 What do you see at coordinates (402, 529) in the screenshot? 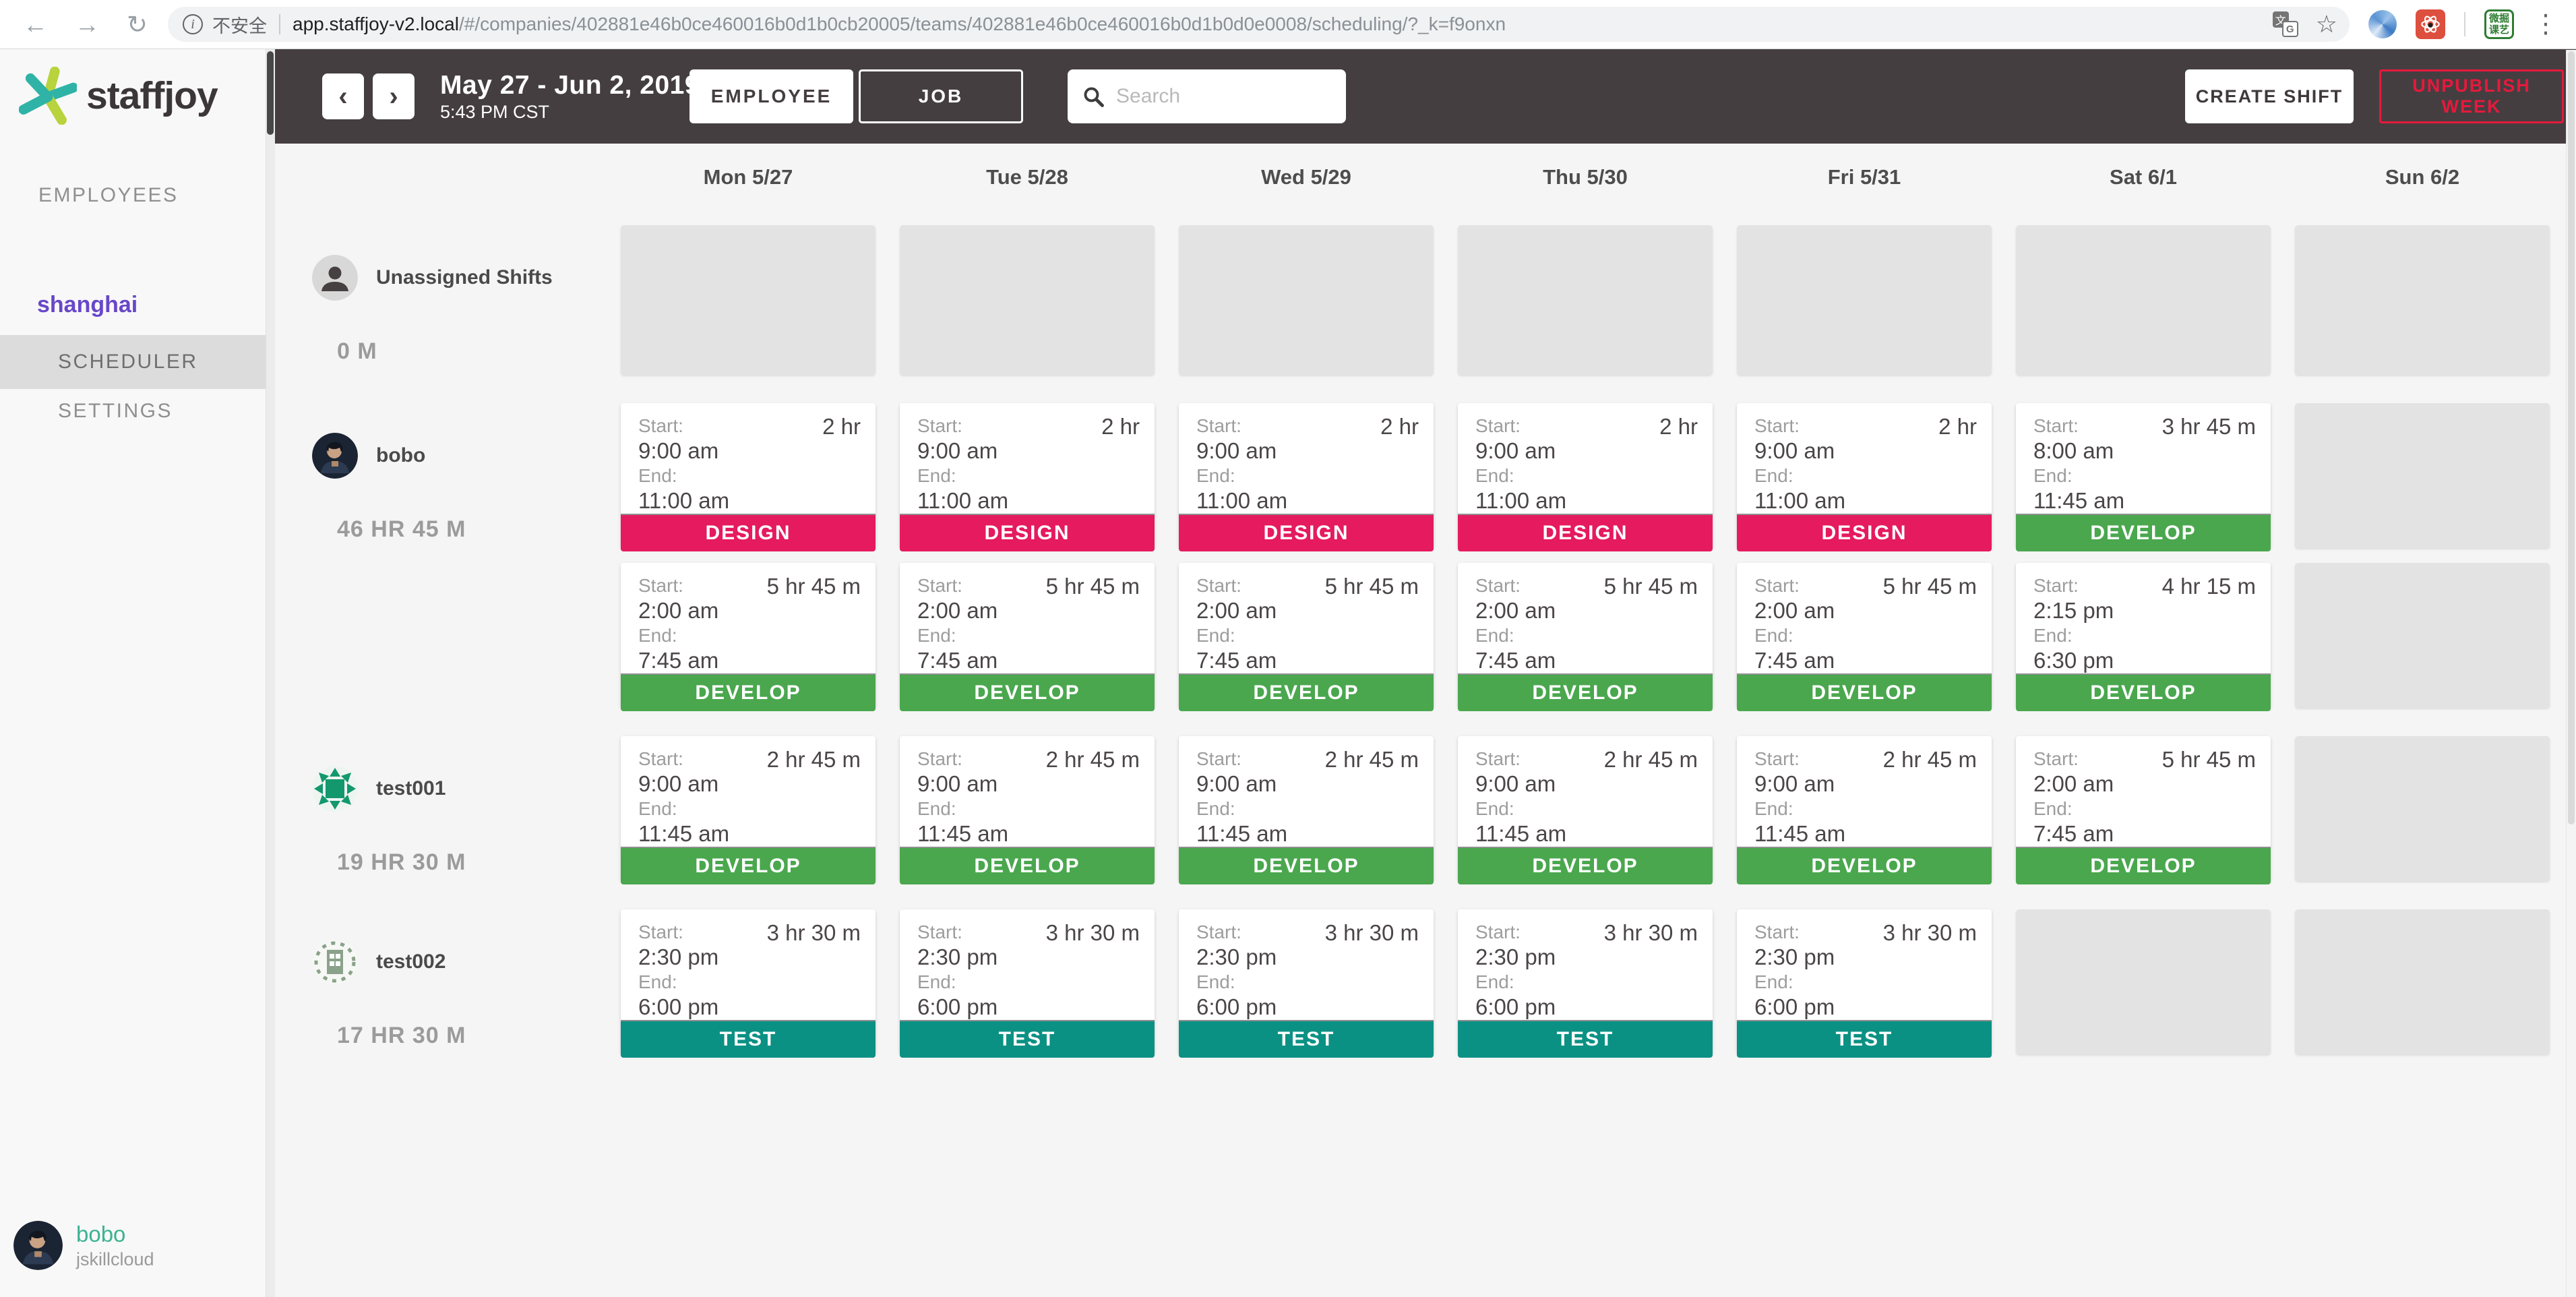
I see `row-hours-total: 46 HR 45 M` at bounding box center [402, 529].